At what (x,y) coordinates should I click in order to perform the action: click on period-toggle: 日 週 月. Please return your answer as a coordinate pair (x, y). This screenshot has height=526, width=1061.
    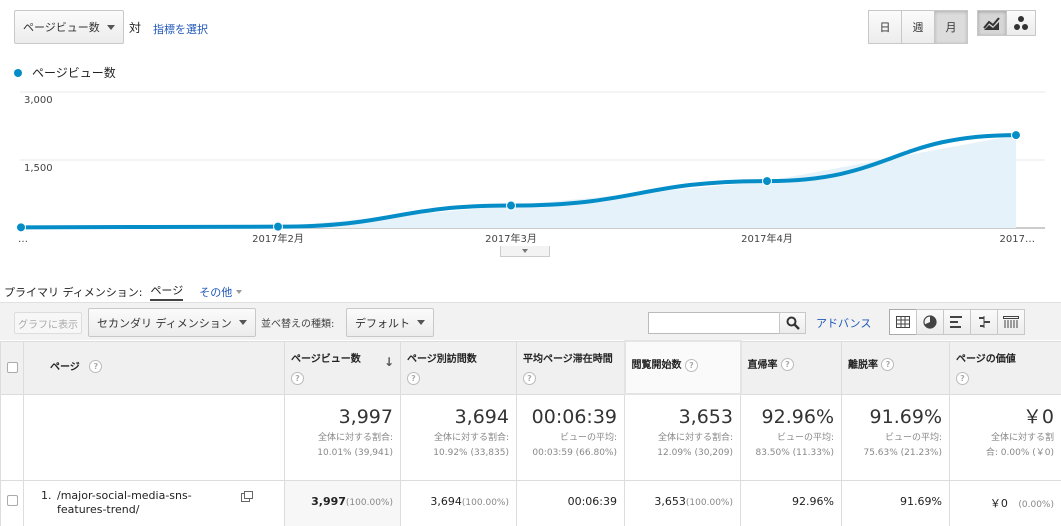
    Looking at the image, I should click on (918, 27).